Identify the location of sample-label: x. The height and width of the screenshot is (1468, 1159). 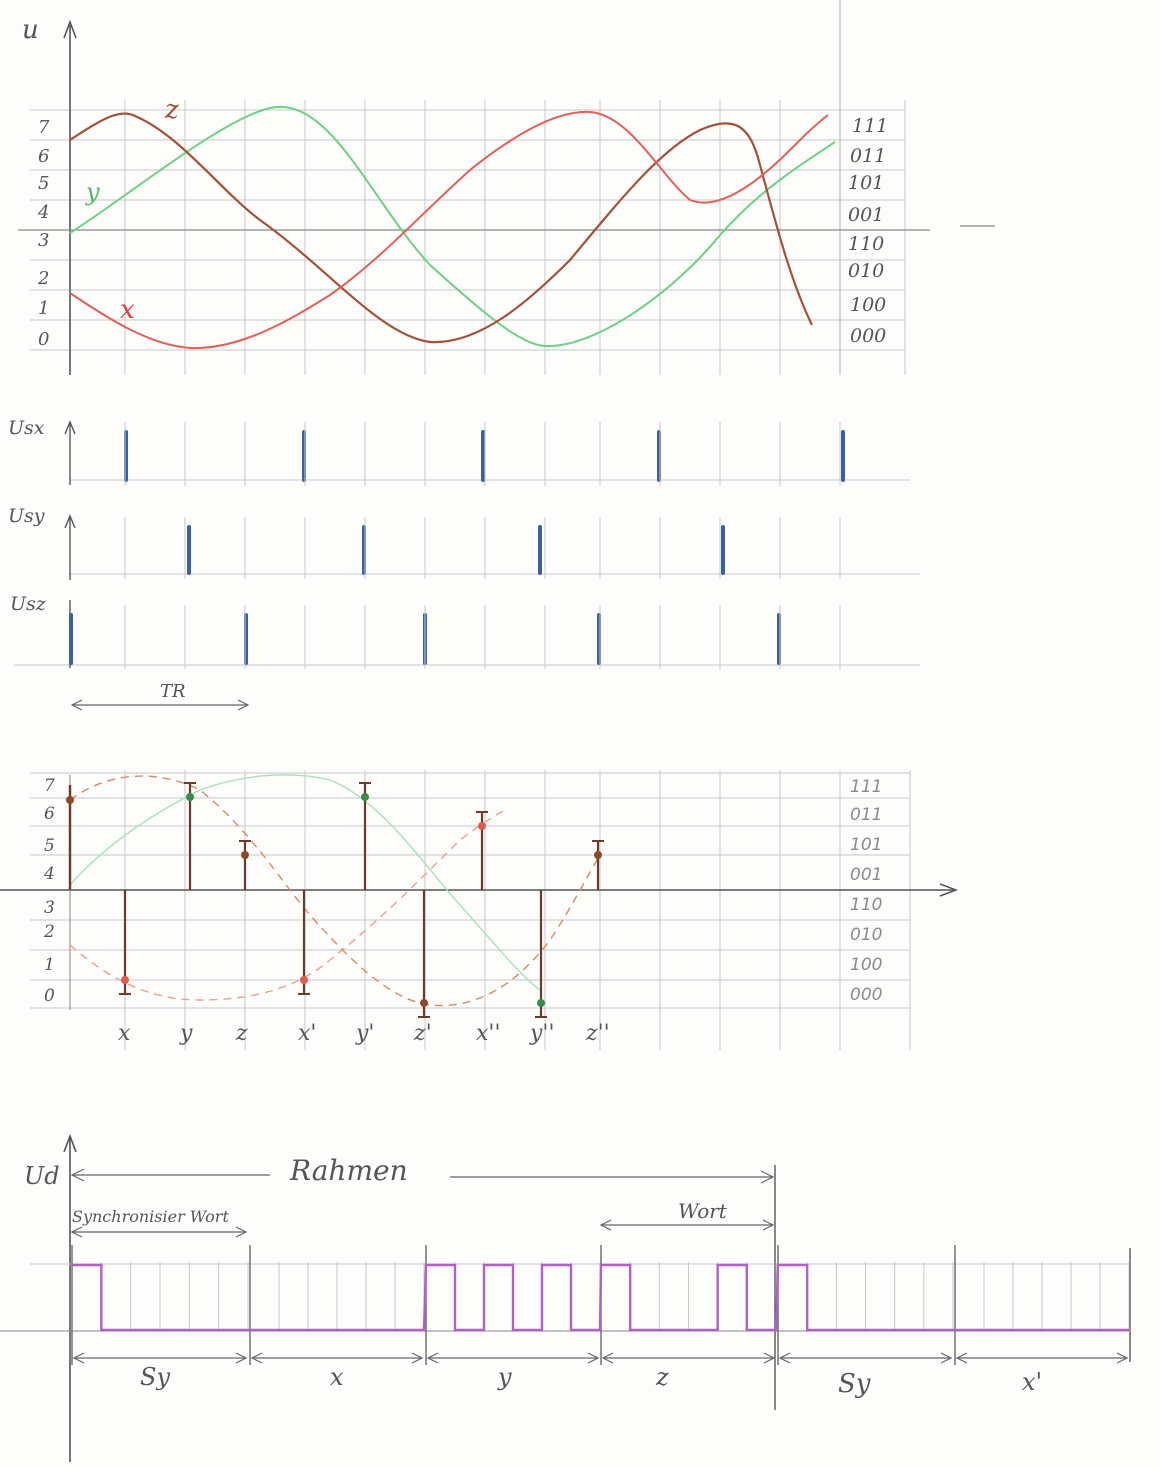
(124, 1033).